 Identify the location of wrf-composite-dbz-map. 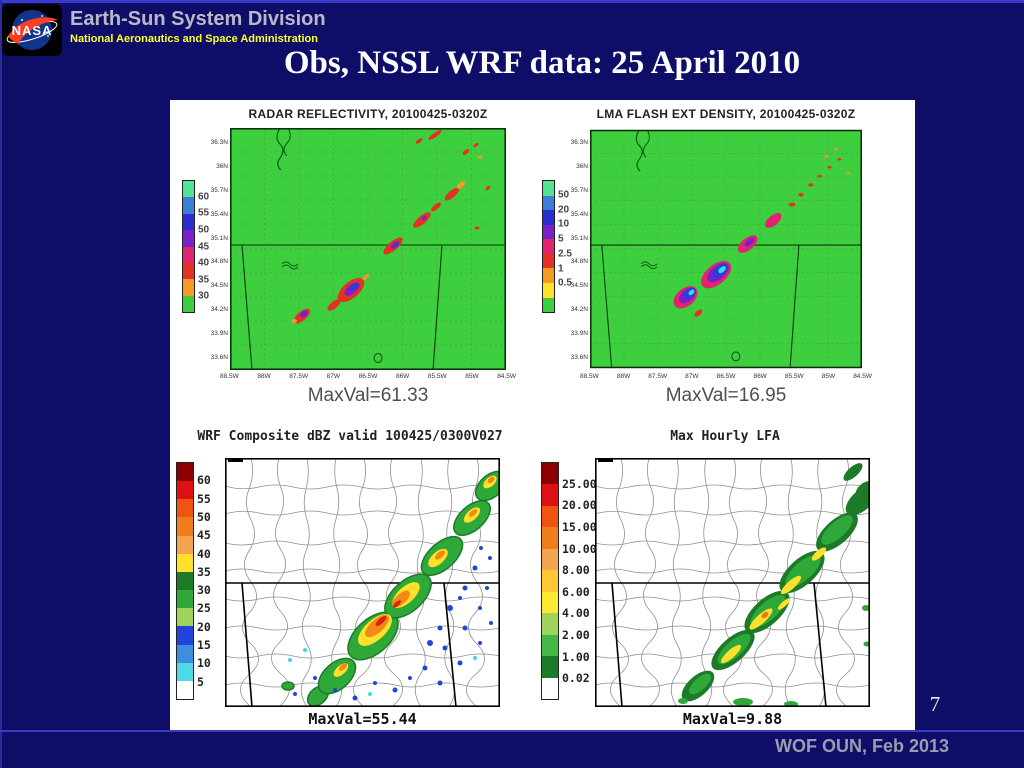
(362, 582).